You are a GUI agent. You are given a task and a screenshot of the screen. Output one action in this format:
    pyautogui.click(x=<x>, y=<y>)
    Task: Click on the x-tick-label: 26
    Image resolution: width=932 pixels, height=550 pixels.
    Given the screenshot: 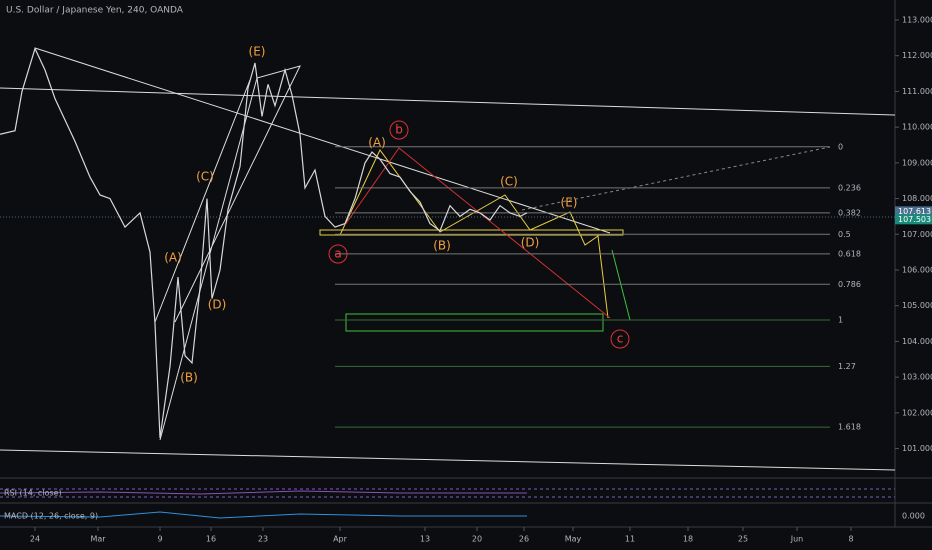 What is the action you would take?
    pyautogui.click(x=524, y=539)
    